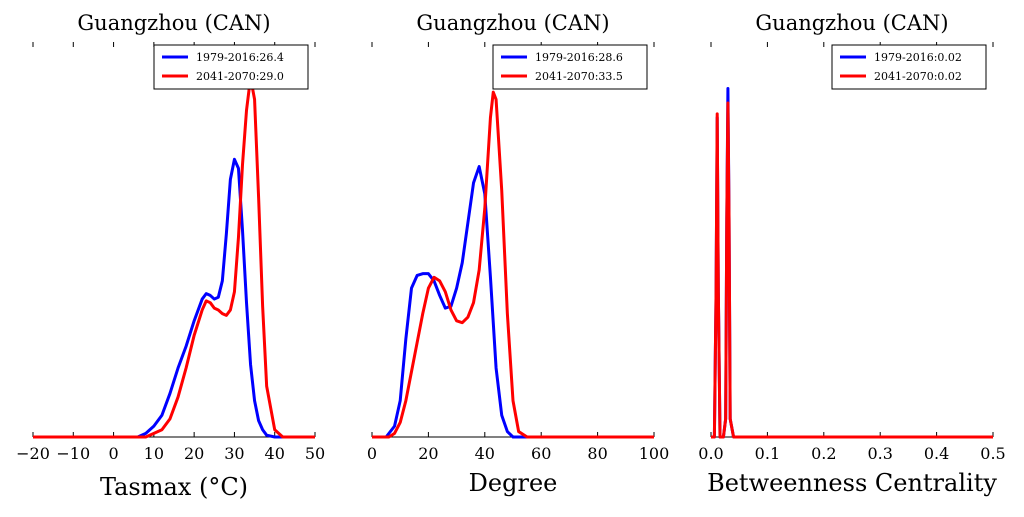 This screenshot has height=517, width=1024. I want to click on x-tick-label: 50, so click(315, 453).